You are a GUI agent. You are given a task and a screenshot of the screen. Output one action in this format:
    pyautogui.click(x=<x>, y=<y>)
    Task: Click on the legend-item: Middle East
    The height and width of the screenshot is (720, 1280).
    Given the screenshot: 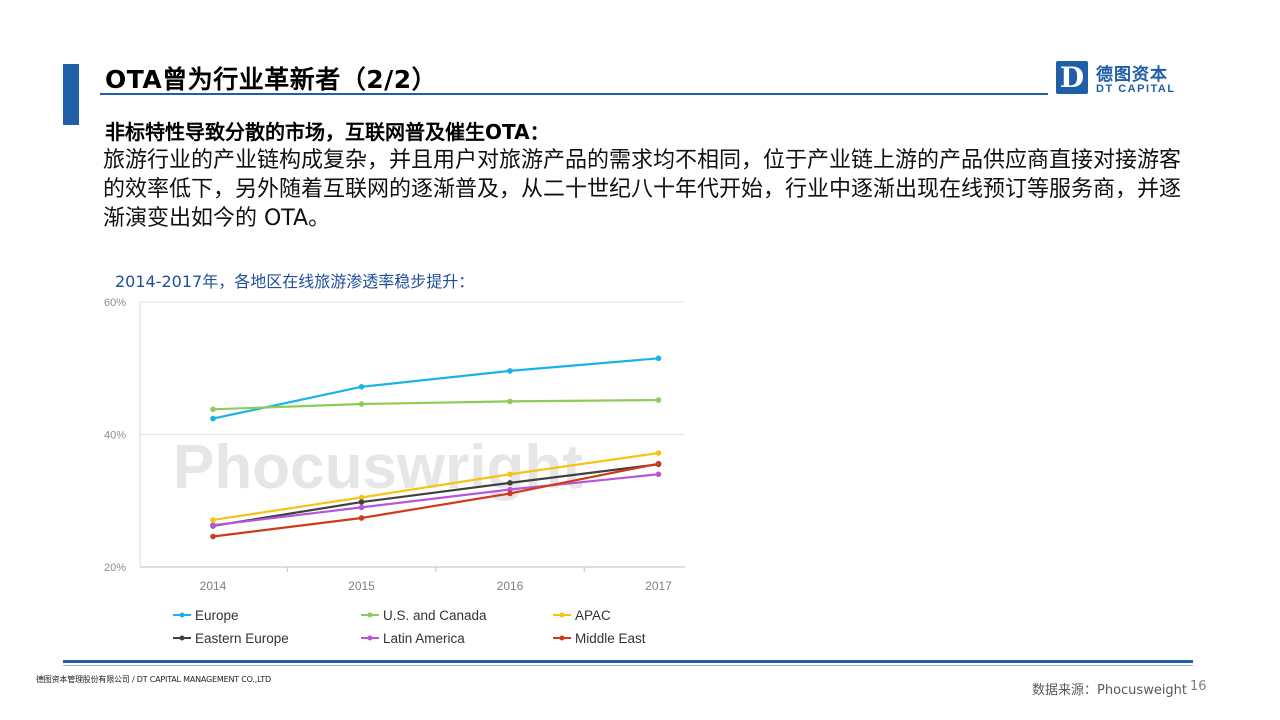 What is the action you would take?
    pyautogui.click(x=599, y=638)
    